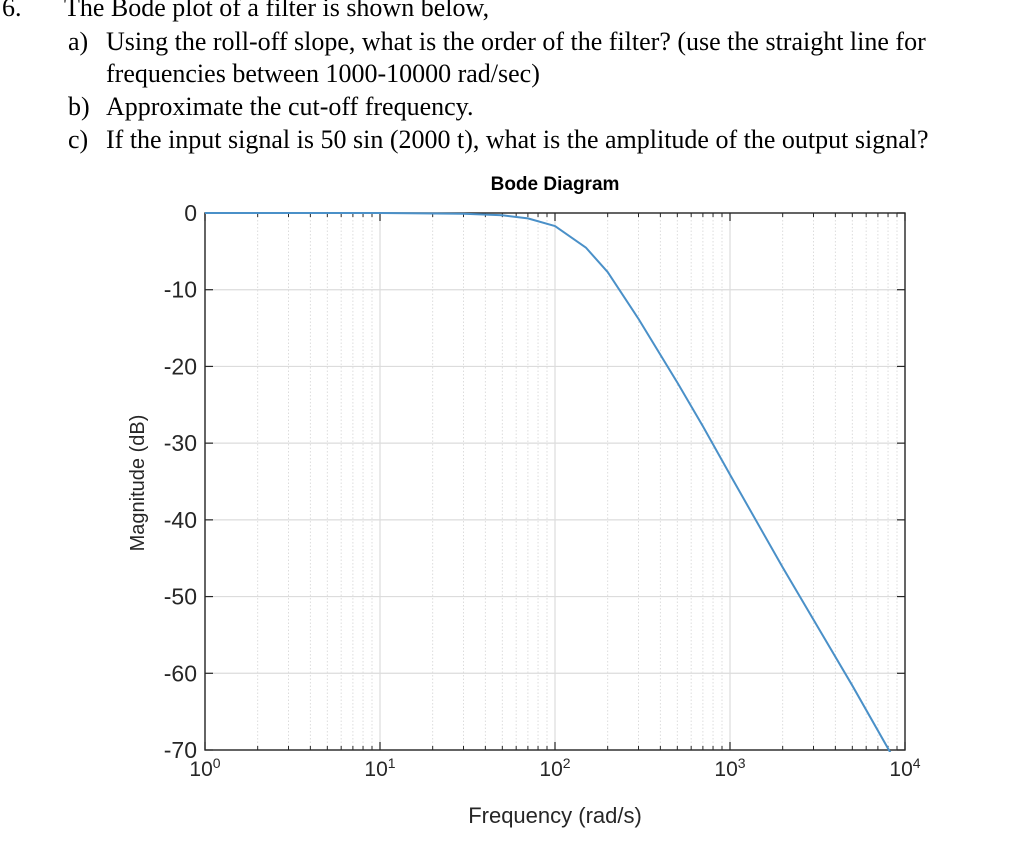  What do you see at coordinates (180, 366) in the screenshot?
I see `y-tick-label: -20` at bounding box center [180, 366].